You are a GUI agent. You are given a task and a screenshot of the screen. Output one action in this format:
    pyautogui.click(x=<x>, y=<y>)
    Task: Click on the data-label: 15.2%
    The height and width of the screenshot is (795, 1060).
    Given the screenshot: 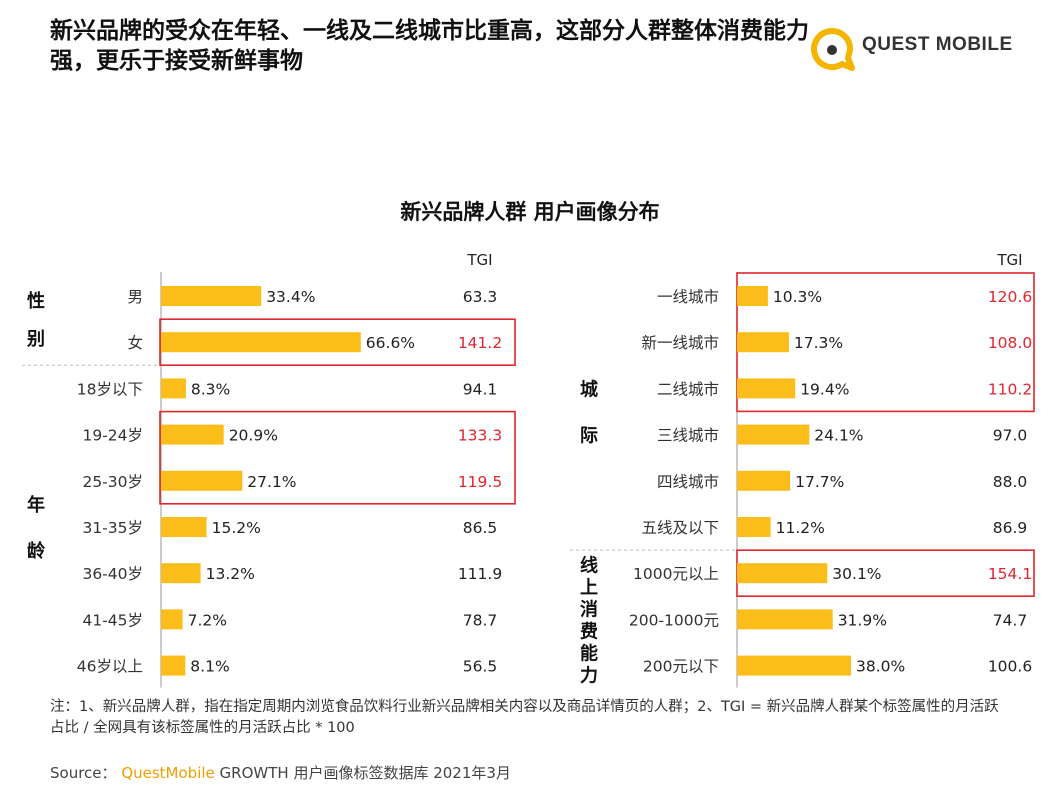 What is the action you would take?
    pyautogui.click(x=236, y=528)
    